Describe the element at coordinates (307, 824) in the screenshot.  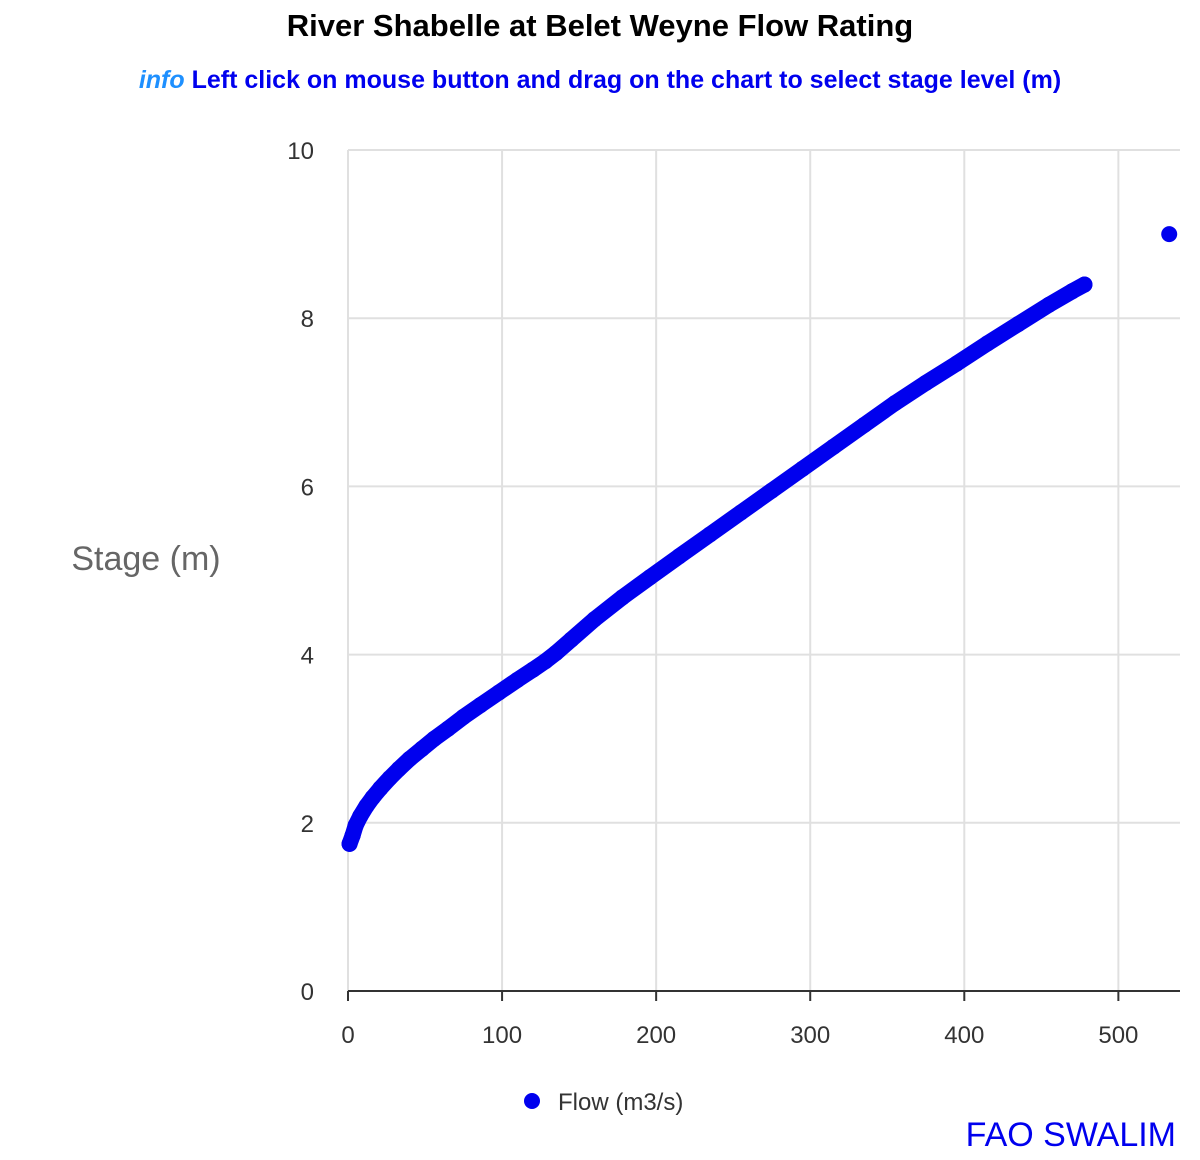
I see `y-tick-label: 2` at that location.